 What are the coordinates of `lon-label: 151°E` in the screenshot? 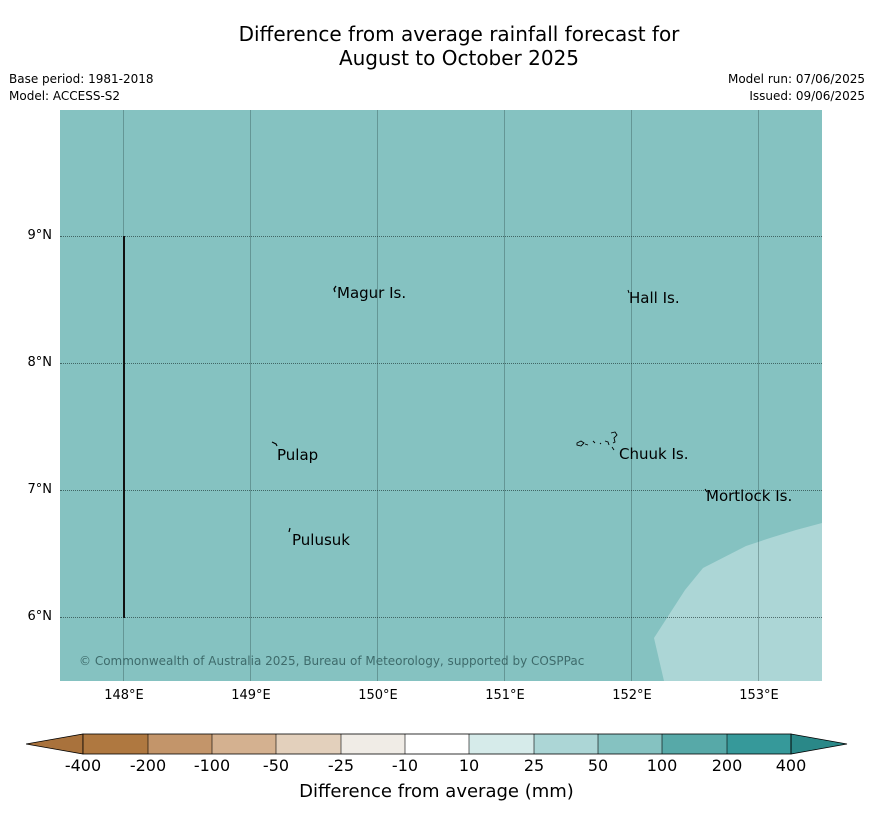 It's located at (505, 695).